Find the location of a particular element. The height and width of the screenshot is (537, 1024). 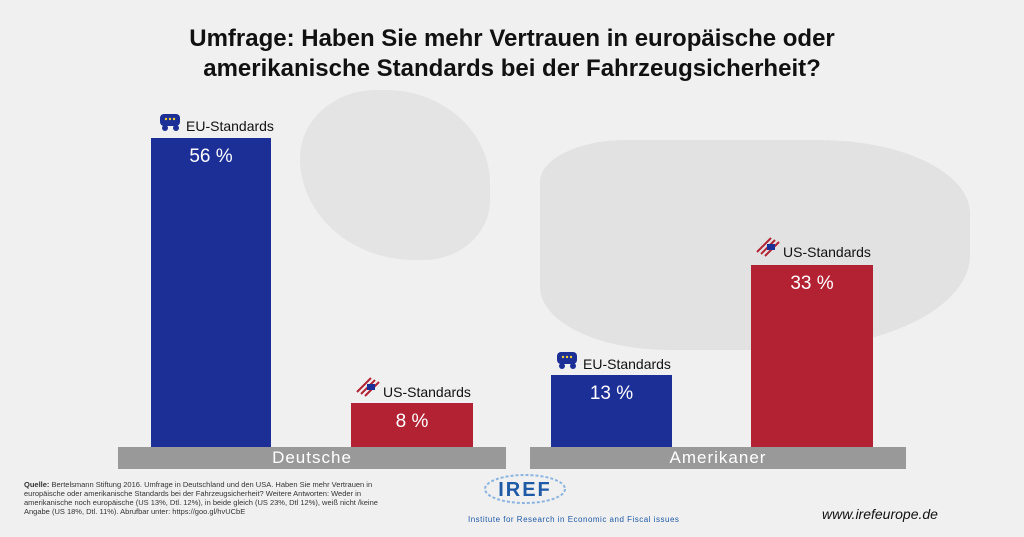

category-label-deutsche: Deutsche is located at coordinates (312, 458).